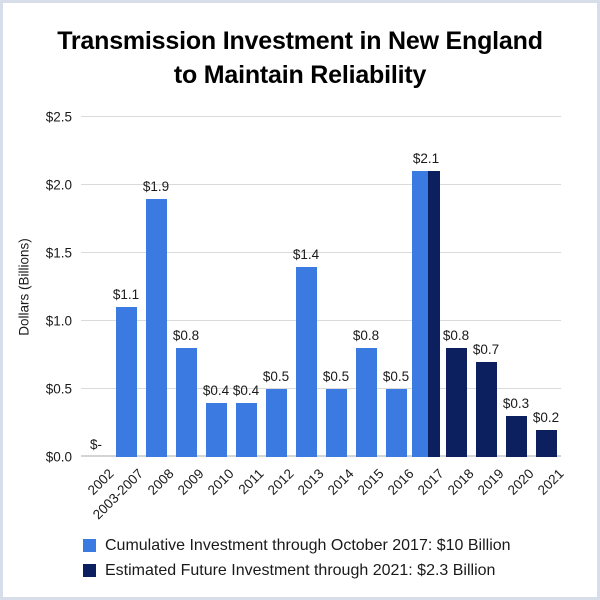  I want to click on bar-value-label-2010: $0.4, so click(216, 390).